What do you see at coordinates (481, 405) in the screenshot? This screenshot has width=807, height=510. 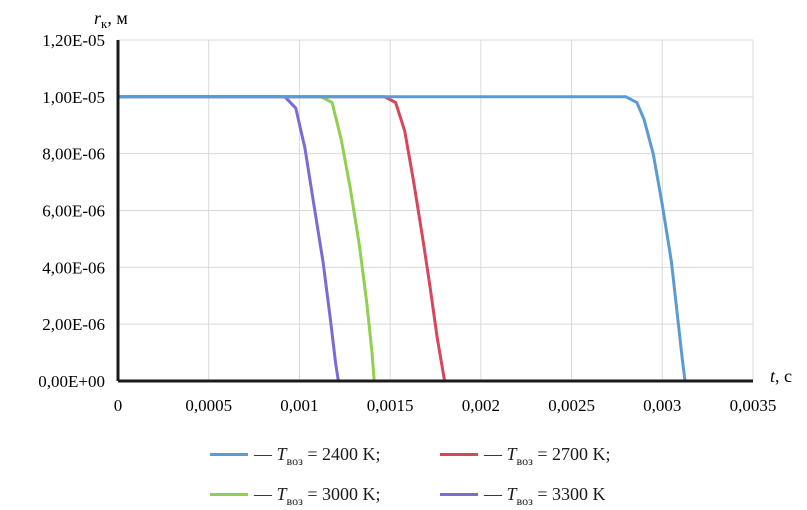 I see `x-tick-label: 0,002` at bounding box center [481, 405].